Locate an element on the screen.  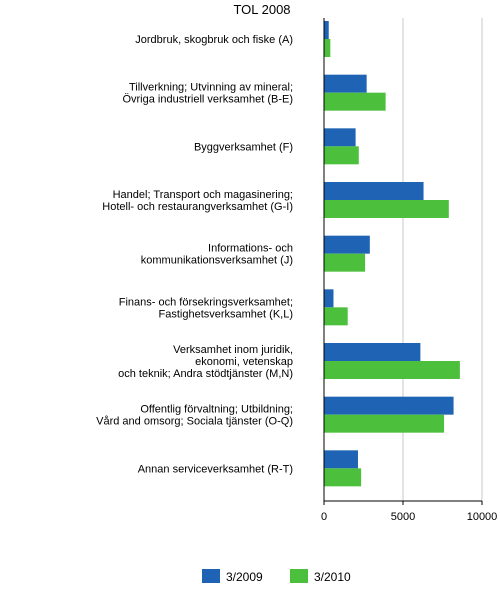
legend-item-1: 3/2009 is located at coordinates (232, 576).